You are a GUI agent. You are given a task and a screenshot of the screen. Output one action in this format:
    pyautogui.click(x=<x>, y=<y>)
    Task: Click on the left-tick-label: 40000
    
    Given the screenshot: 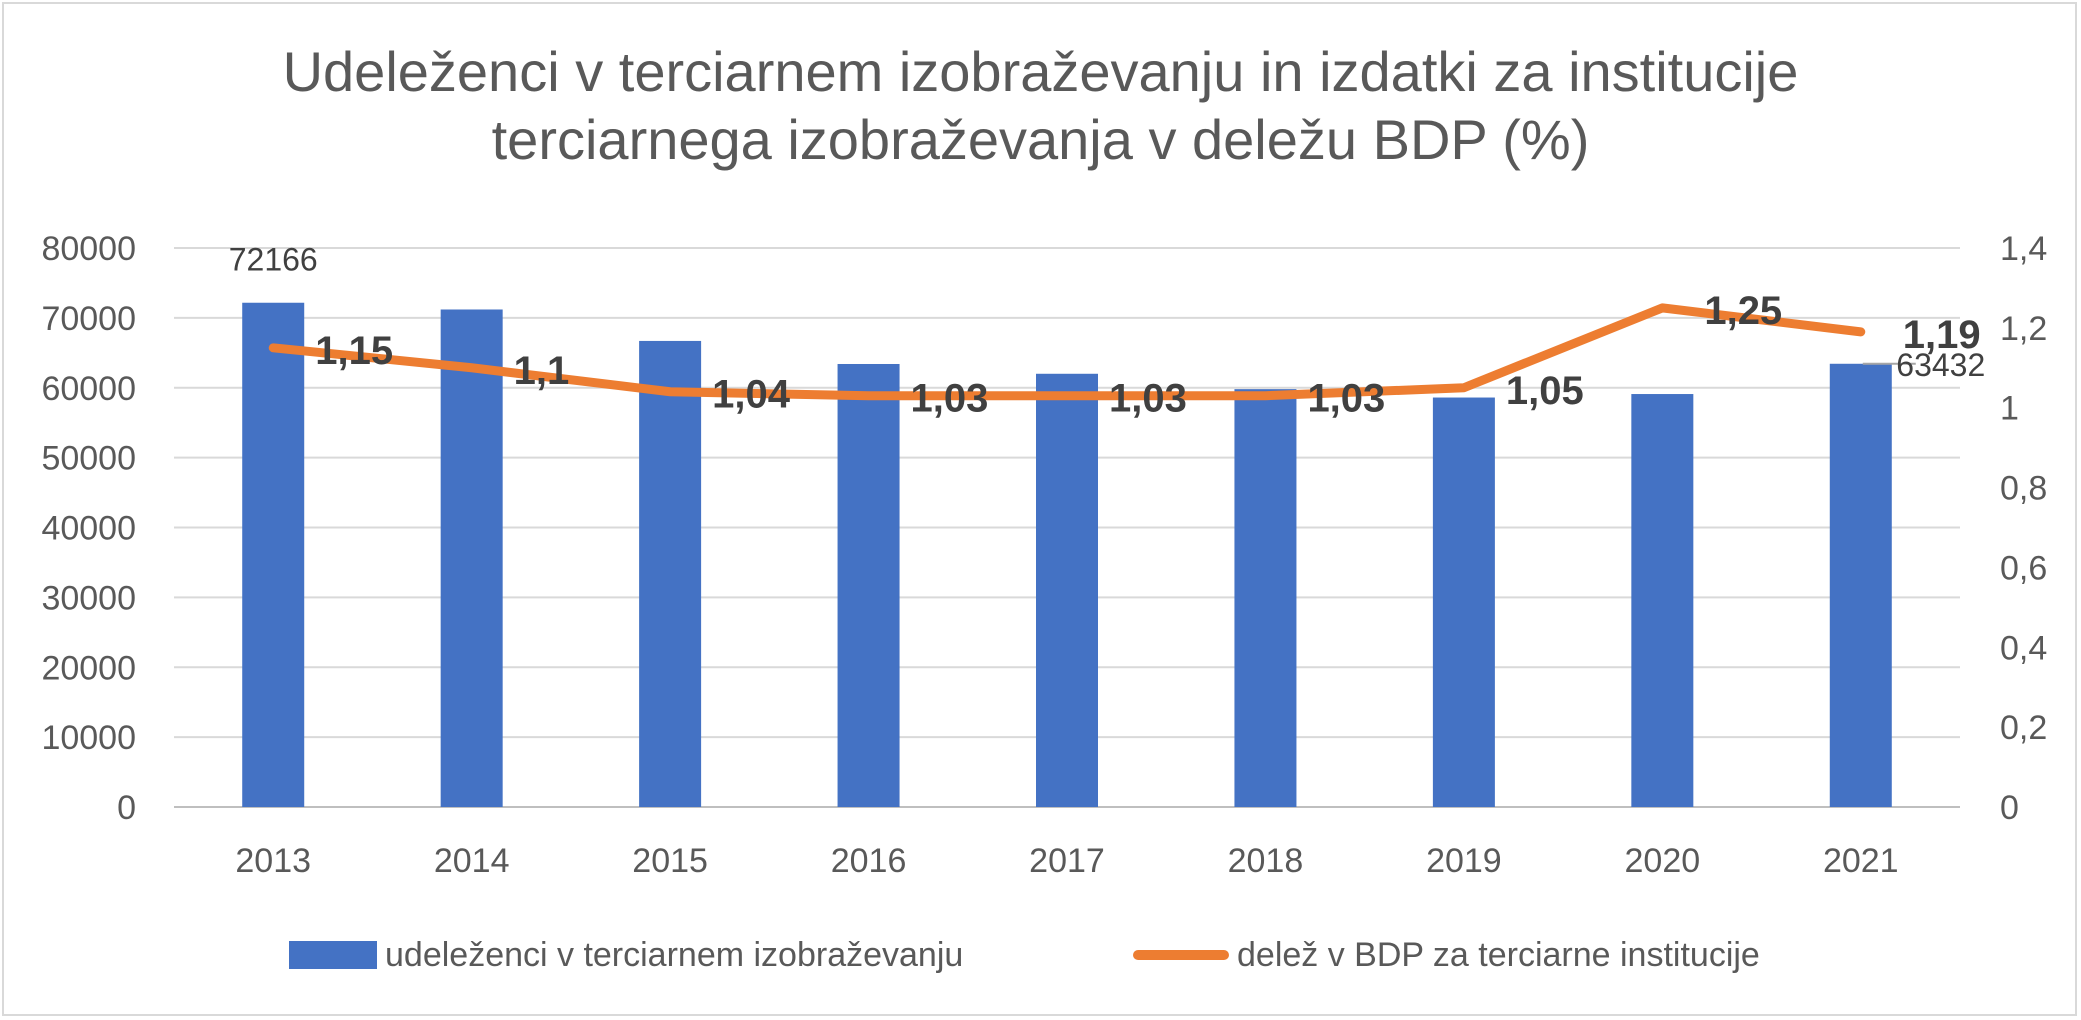 What is the action you would take?
    pyautogui.click(x=88, y=529)
    